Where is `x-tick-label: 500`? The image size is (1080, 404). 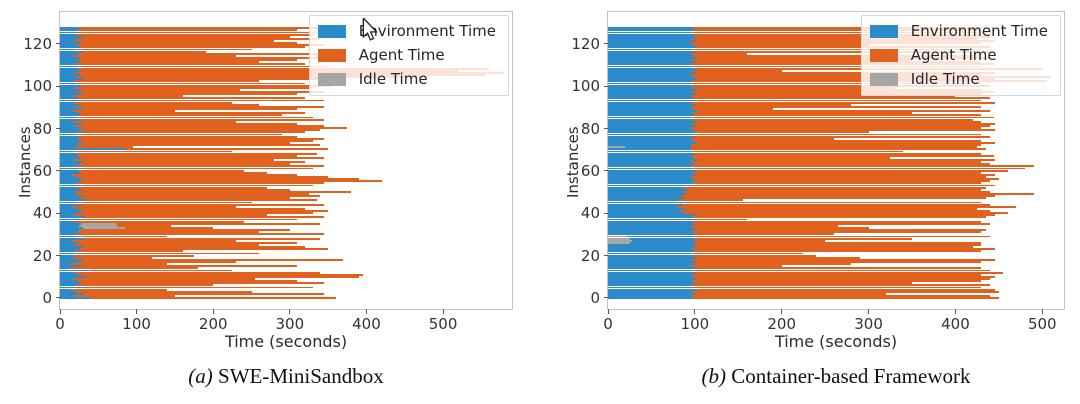 x-tick-label: 500 is located at coordinates (1042, 324).